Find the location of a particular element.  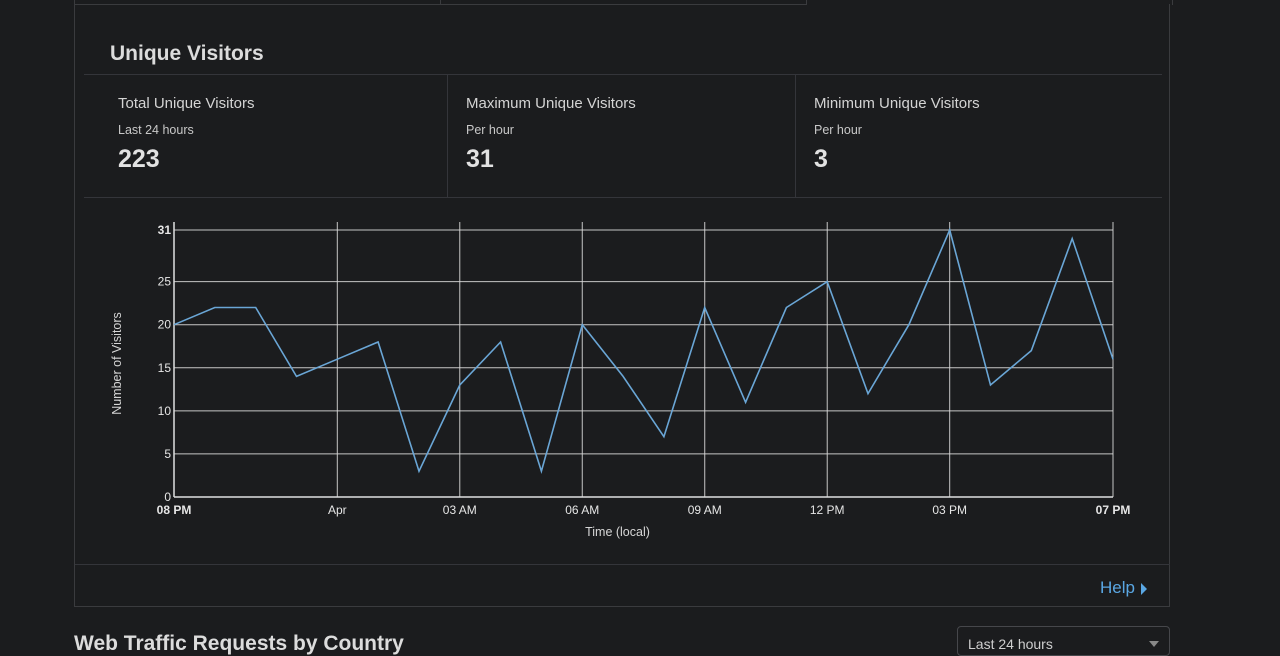

help-label: Help is located at coordinates (1117, 587).